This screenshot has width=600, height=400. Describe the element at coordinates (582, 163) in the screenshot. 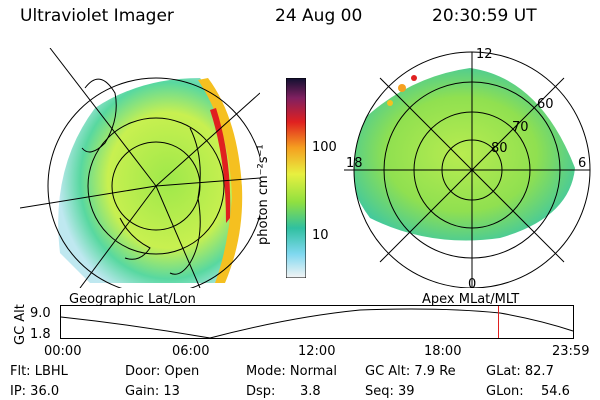

I see `mlt-label-6: 6` at that location.